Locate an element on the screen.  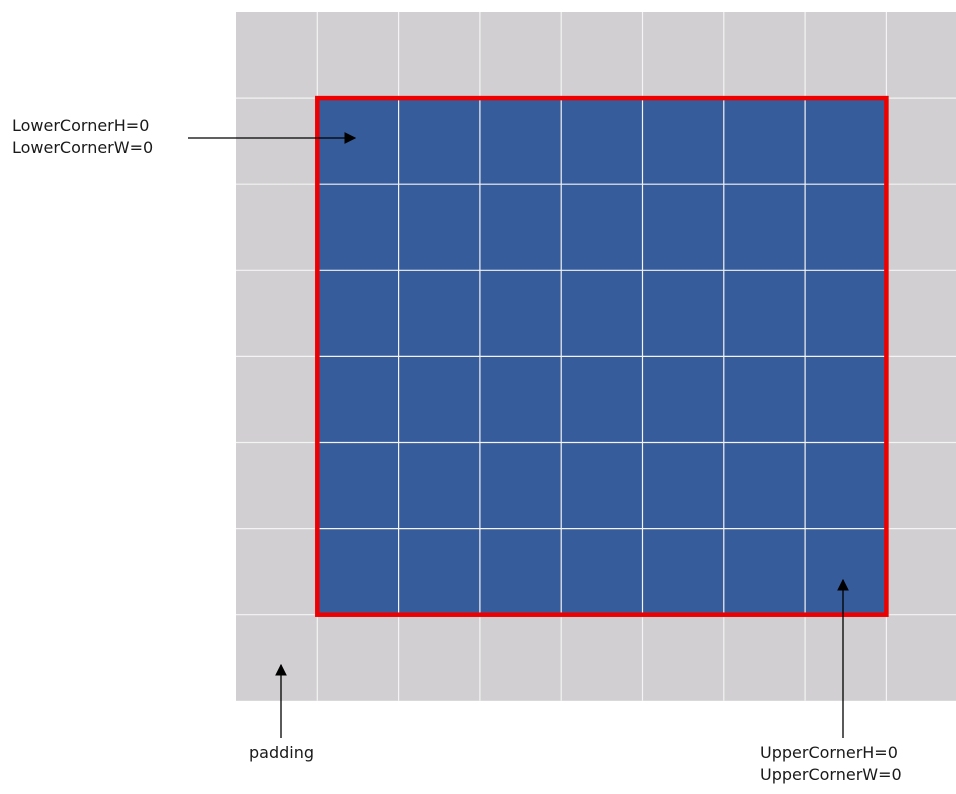
upper-corner-w-text: UpperCornerW=0 is located at coordinates (831, 774).